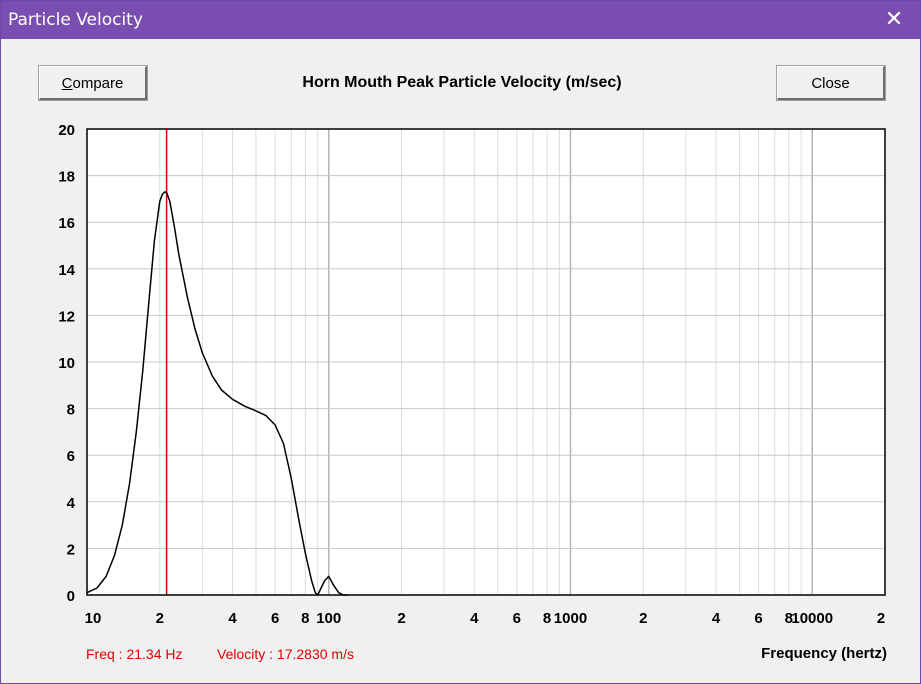 The image size is (921, 684). What do you see at coordinates (71, 596) in the screenshot?
I see `y-tick-label: 0` at bounding box center [71, 596].